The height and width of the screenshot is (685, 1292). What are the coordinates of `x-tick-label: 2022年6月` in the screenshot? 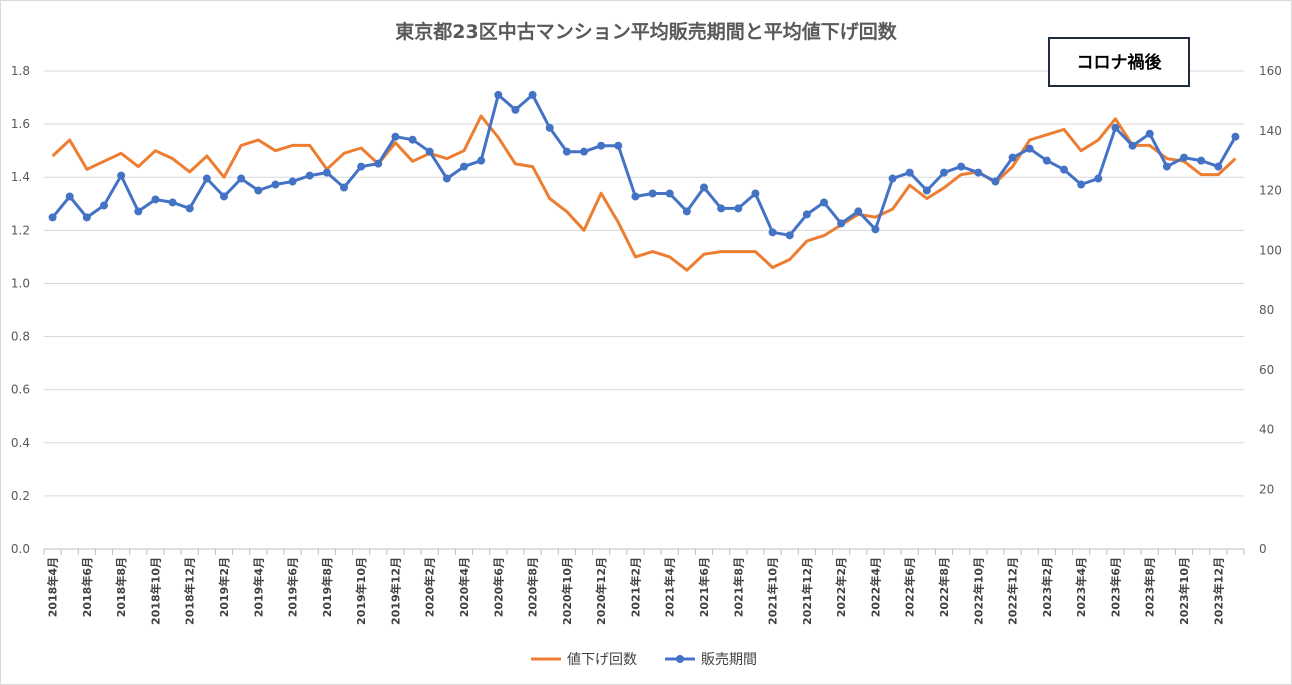 It's located at (910, 587).